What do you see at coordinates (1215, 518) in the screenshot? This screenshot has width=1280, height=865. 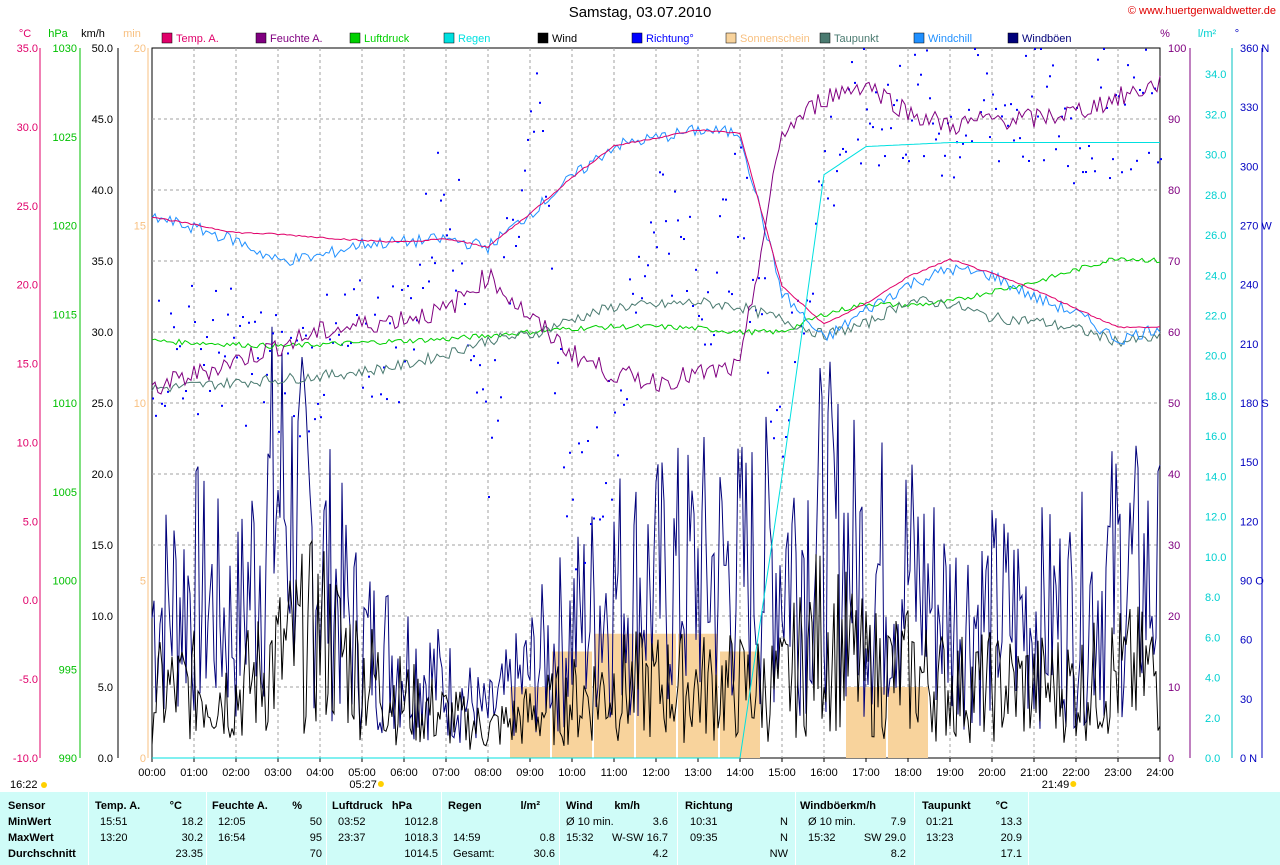 I see `rain-tick-label: 12.0` at bounding box center [1215, 518].